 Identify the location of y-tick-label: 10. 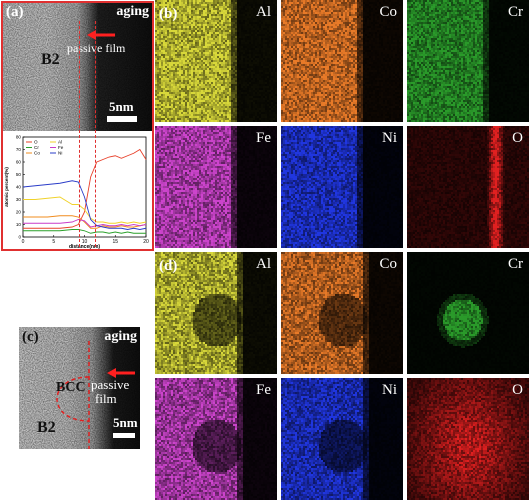
(19, 224).